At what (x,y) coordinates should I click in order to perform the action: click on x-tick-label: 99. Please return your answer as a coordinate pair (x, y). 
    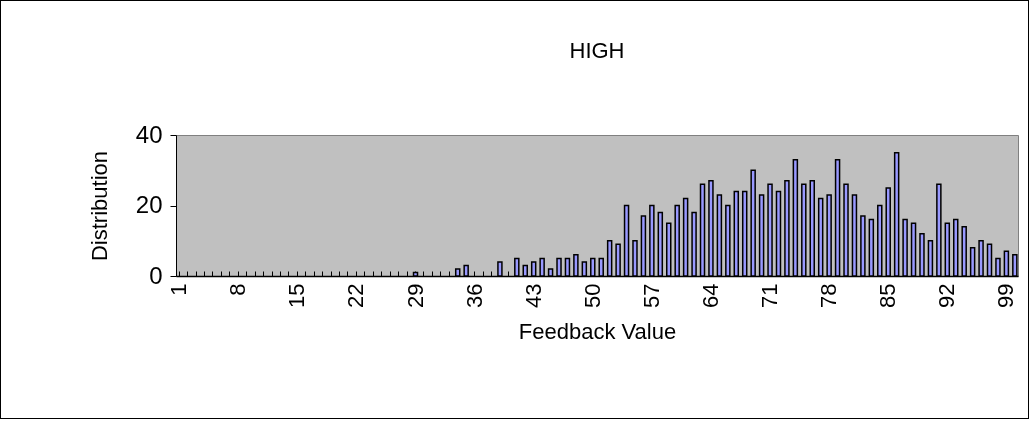
    Looking at the image, I should click on (1006, 295).